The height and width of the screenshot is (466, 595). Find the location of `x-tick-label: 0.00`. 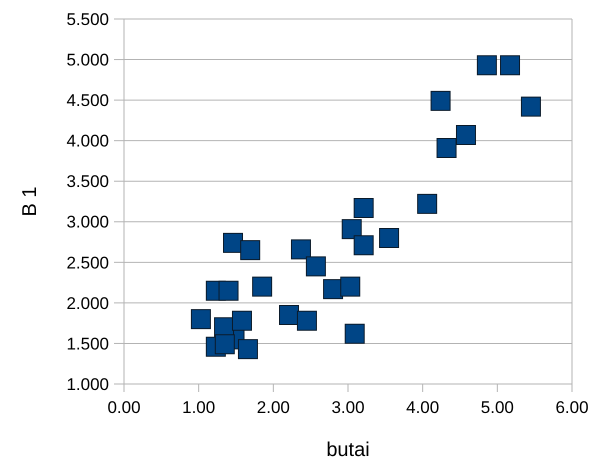

x-tick-label: 0.00 is located at coordinates (124, 407).